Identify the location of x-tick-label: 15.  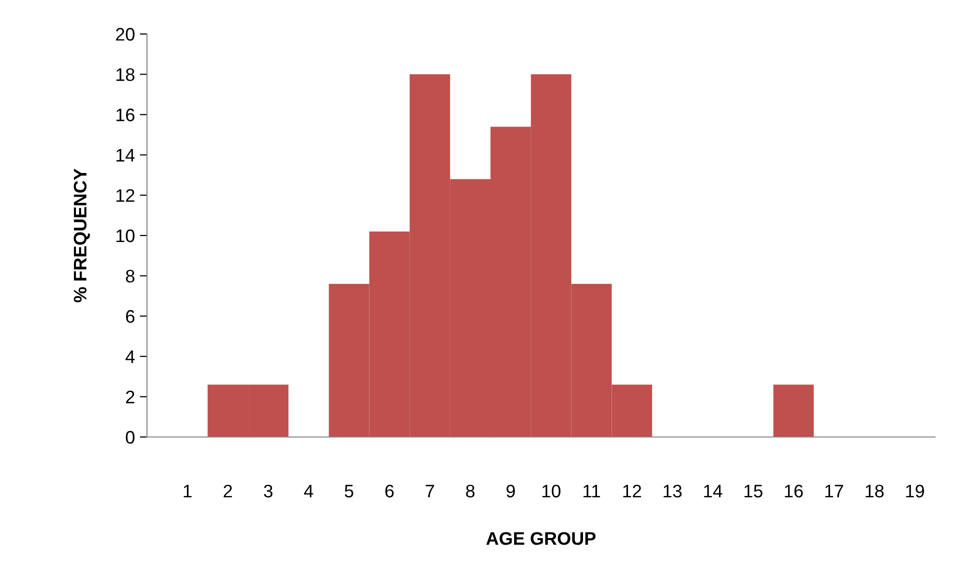
(753, 491).